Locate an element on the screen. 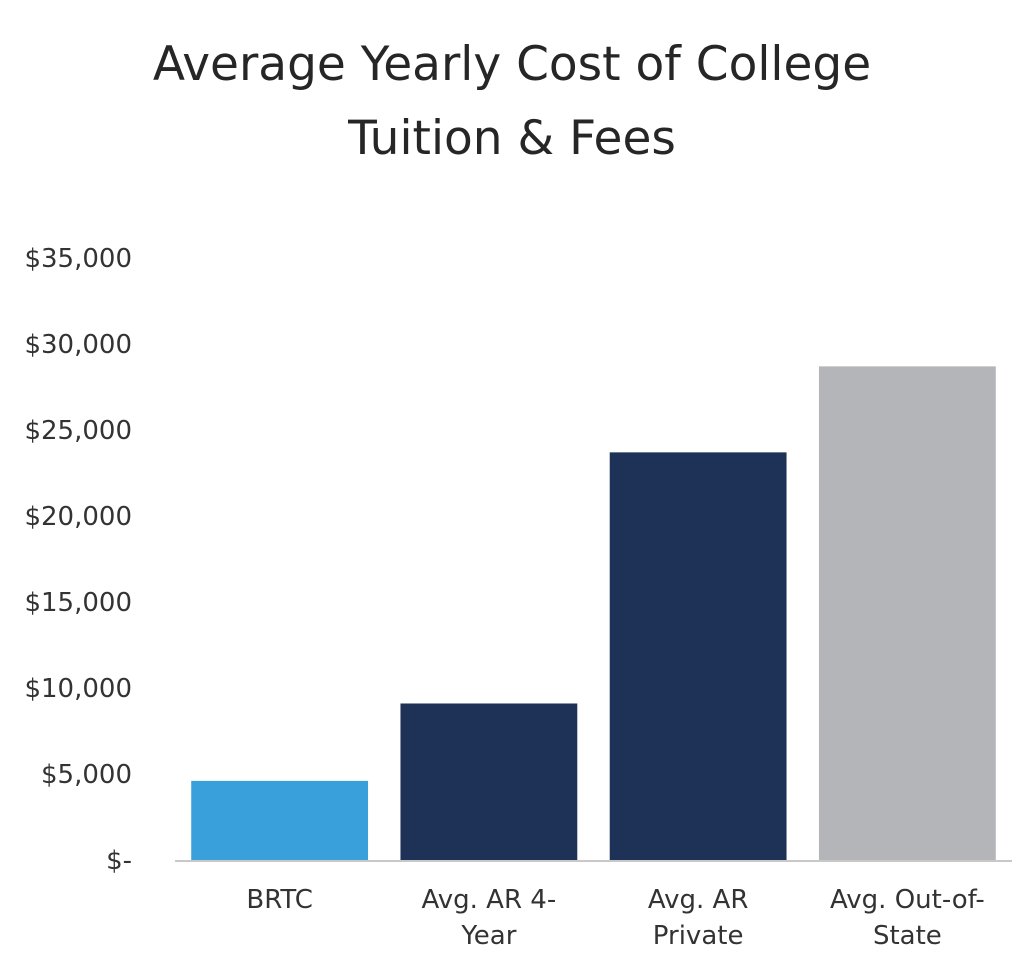 The width and height of the screenshot is (1024, 956). x-category-label: Avg. AR Private is located at coordinates (698, 918).